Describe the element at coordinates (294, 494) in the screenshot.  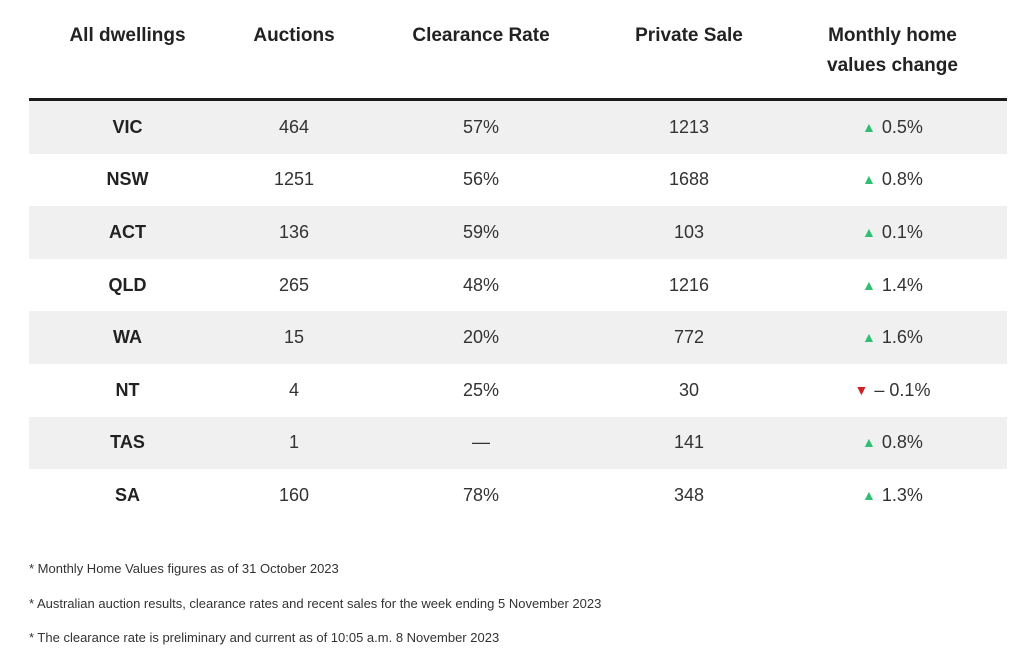
I see `auctions-cell: 160` at that location.